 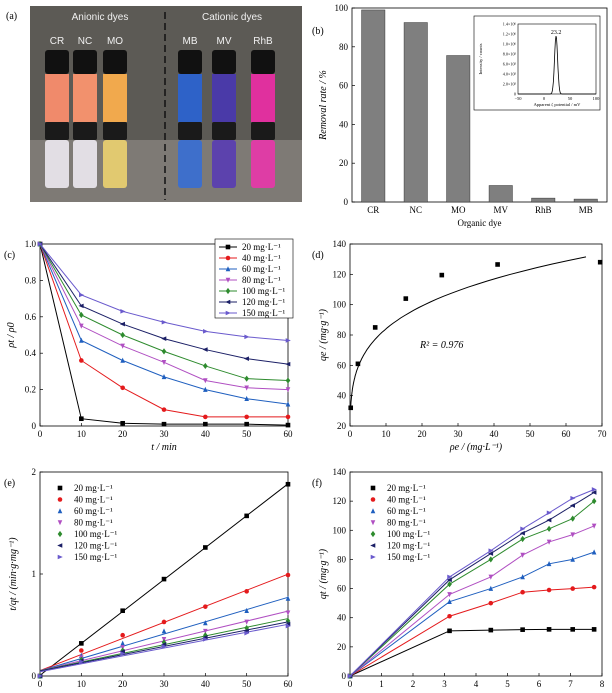 I want to click on inset-y-tick-label: 1.0×10⁶, so click(x=510, y=44).